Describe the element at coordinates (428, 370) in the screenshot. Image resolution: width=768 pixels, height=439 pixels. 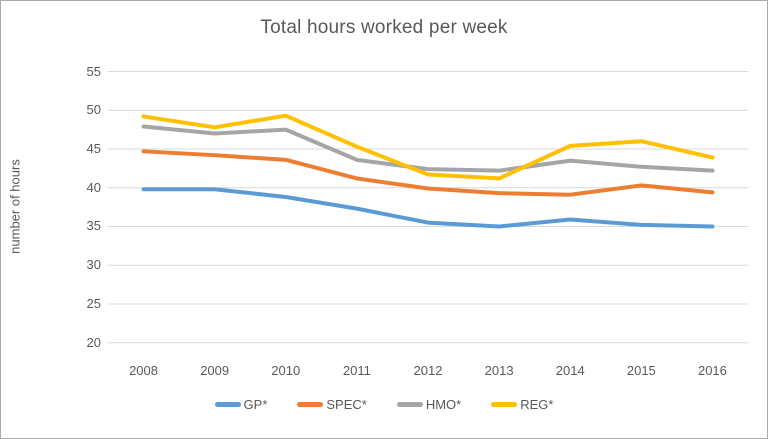
I see `x-tick-label: 2012` at that location.